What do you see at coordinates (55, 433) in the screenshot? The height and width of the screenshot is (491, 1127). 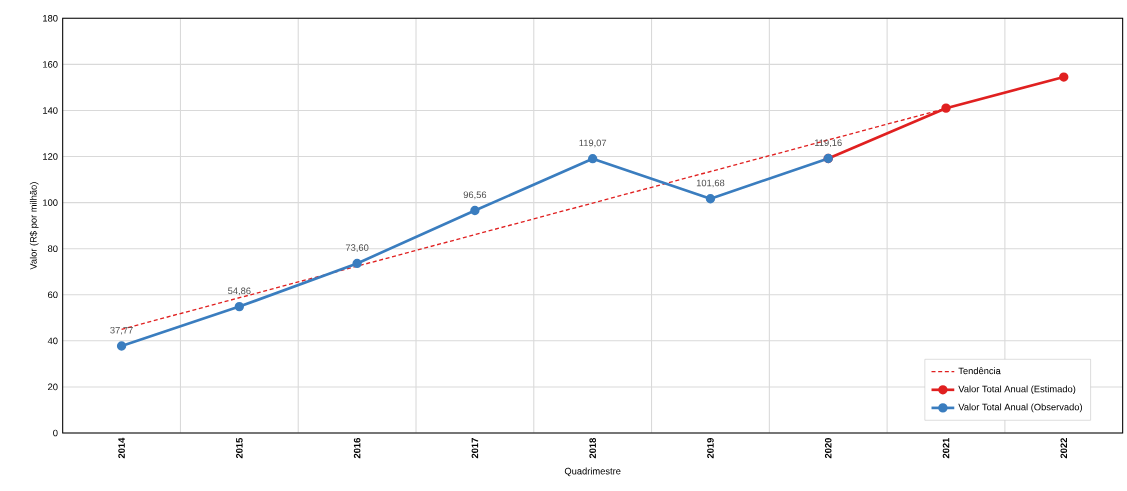 I see `y-tick-label: 0` at bounding box center [55, 433].